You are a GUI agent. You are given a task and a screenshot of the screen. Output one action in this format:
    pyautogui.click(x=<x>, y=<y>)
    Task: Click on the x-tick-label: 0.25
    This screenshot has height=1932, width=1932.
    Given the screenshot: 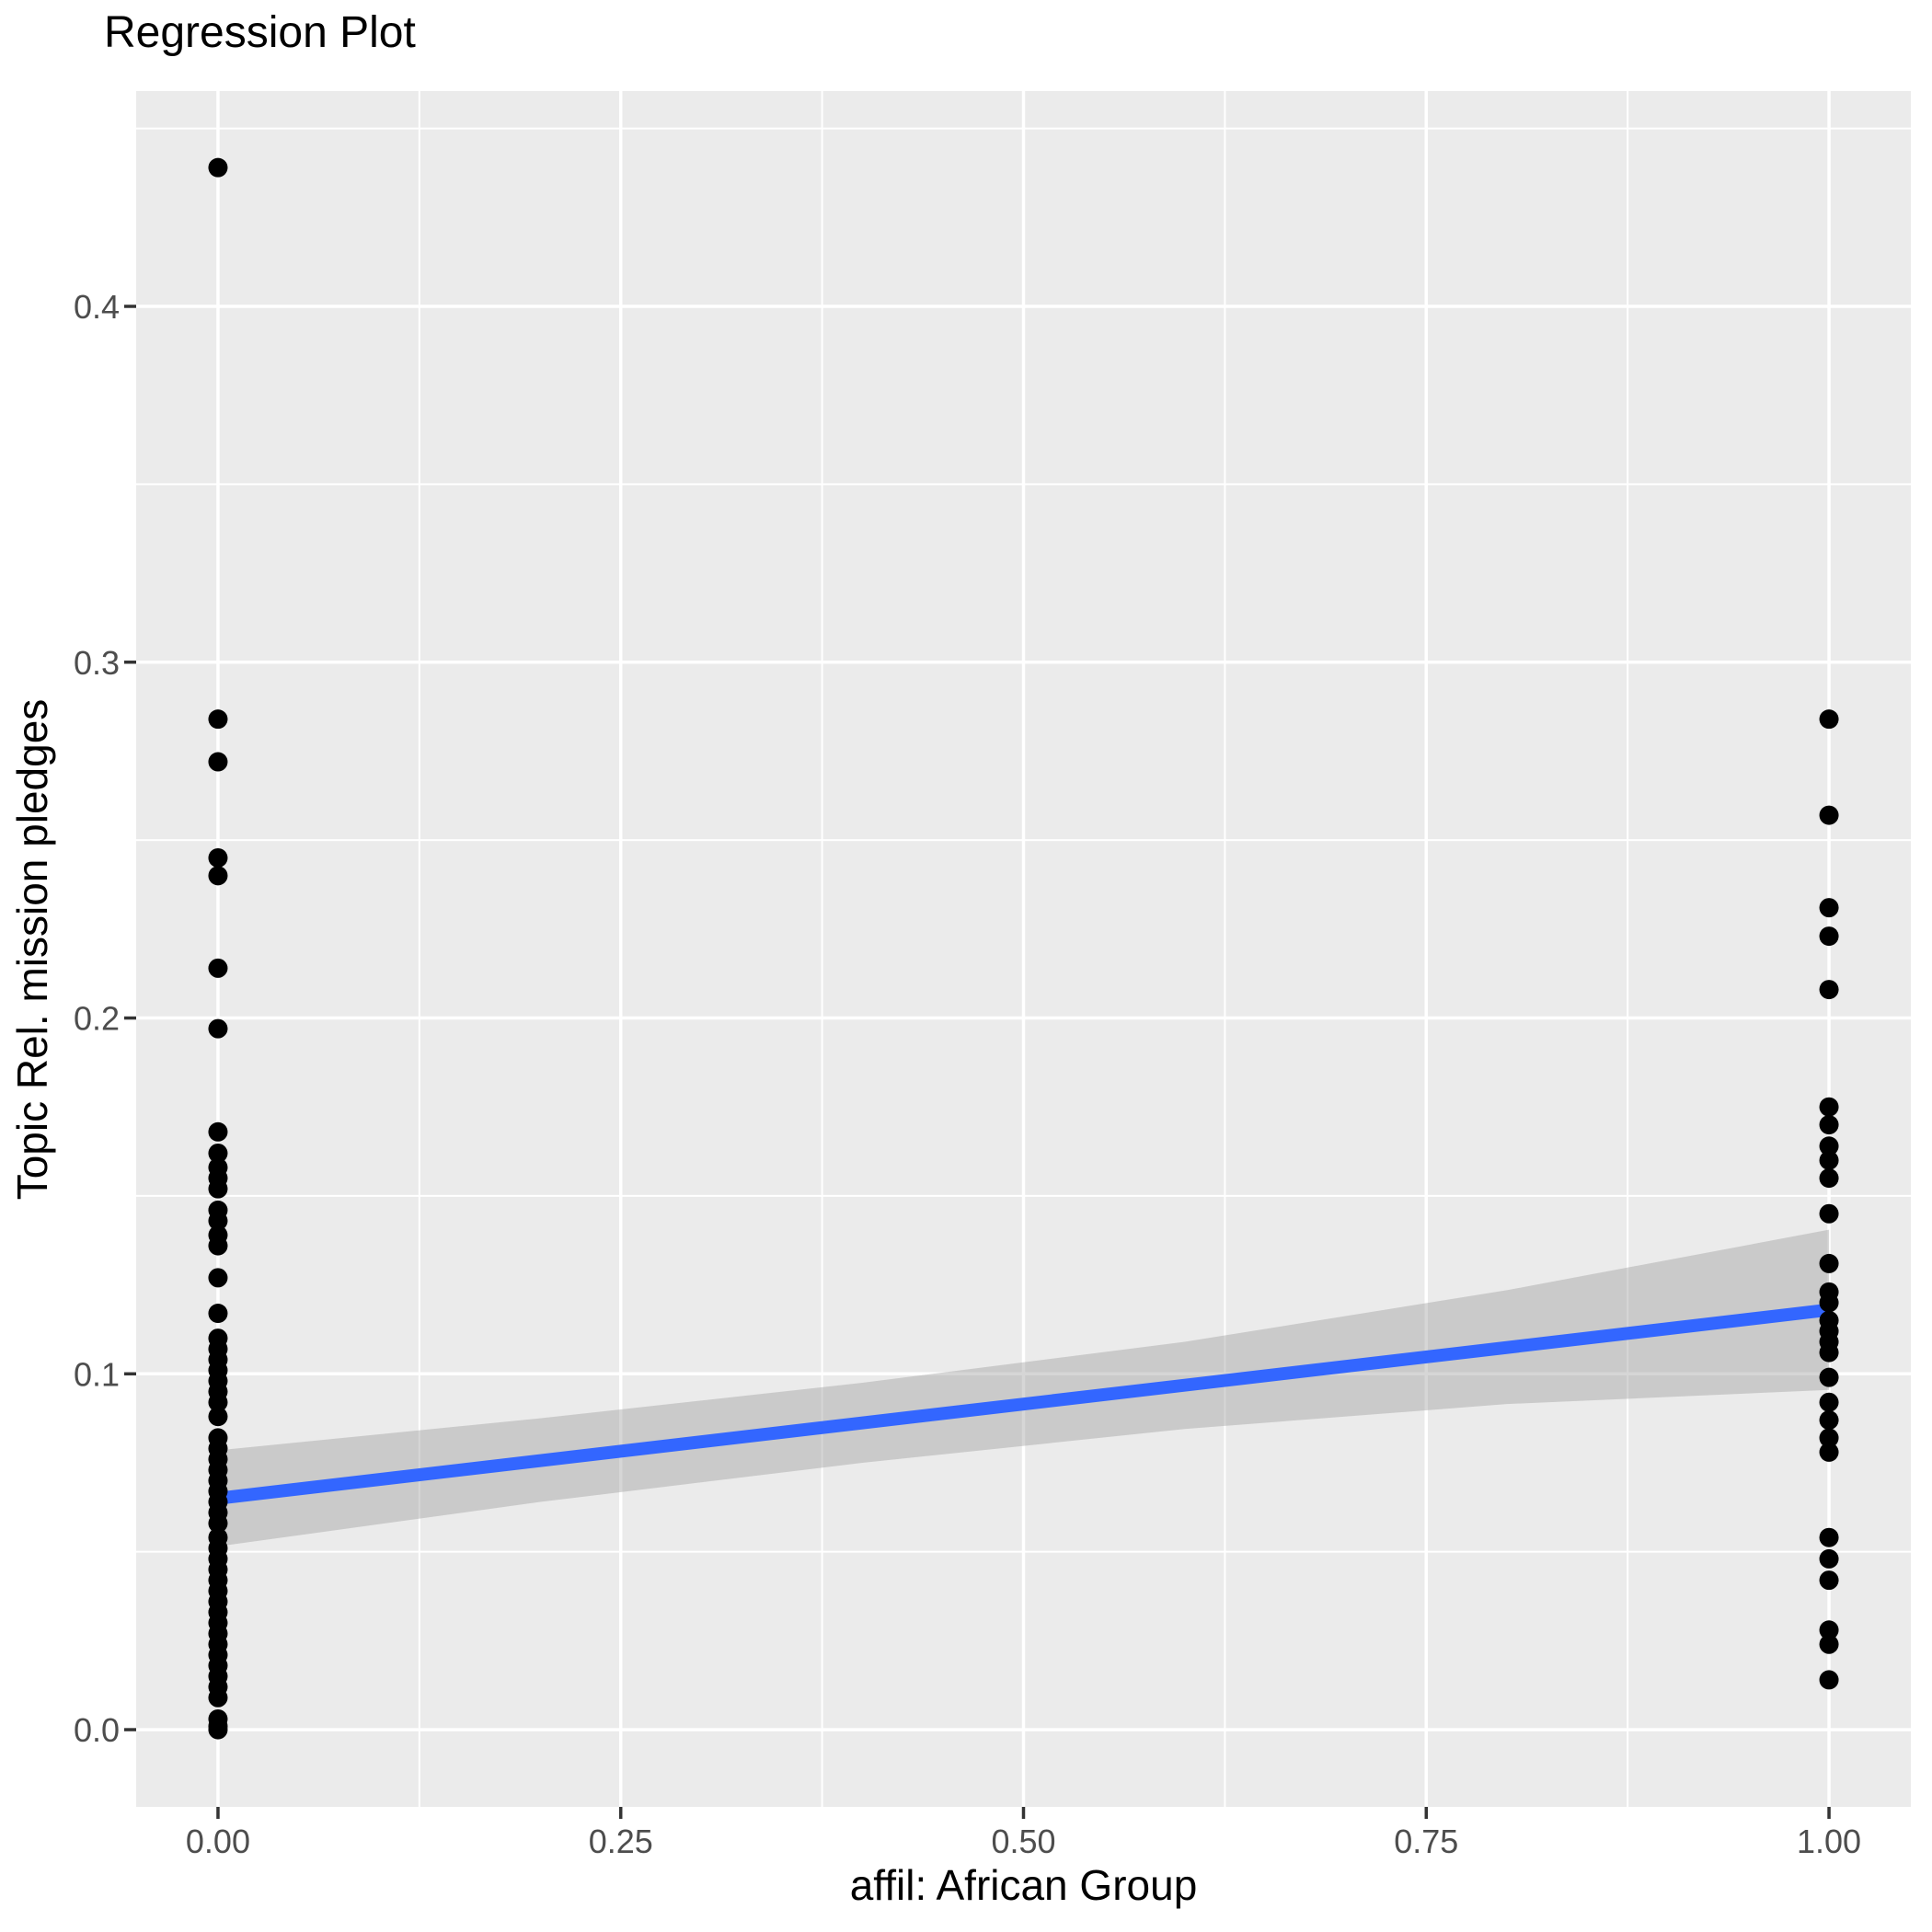 What is the action you would take?
    pyautogui.click(x=621, y=1841)
    